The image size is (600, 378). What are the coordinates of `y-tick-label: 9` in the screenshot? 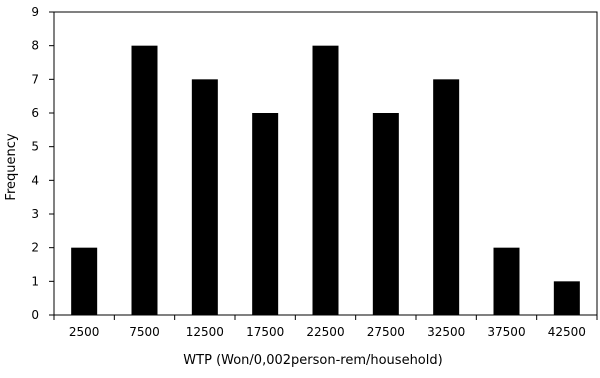 It's located at (35, 12).